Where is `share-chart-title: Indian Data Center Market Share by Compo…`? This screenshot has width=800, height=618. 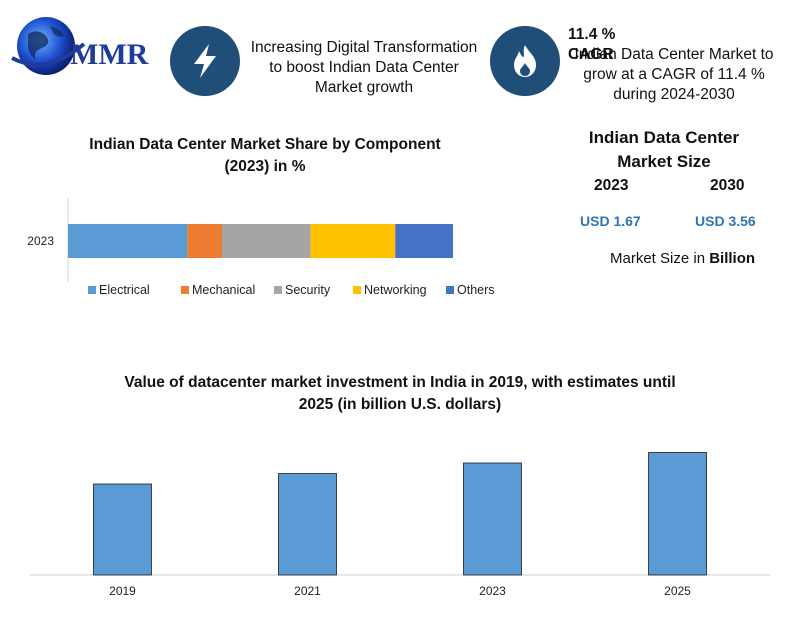 share-chart-title: Indian Data Center Market Share by Compo… is located at coordinates (265, 156).